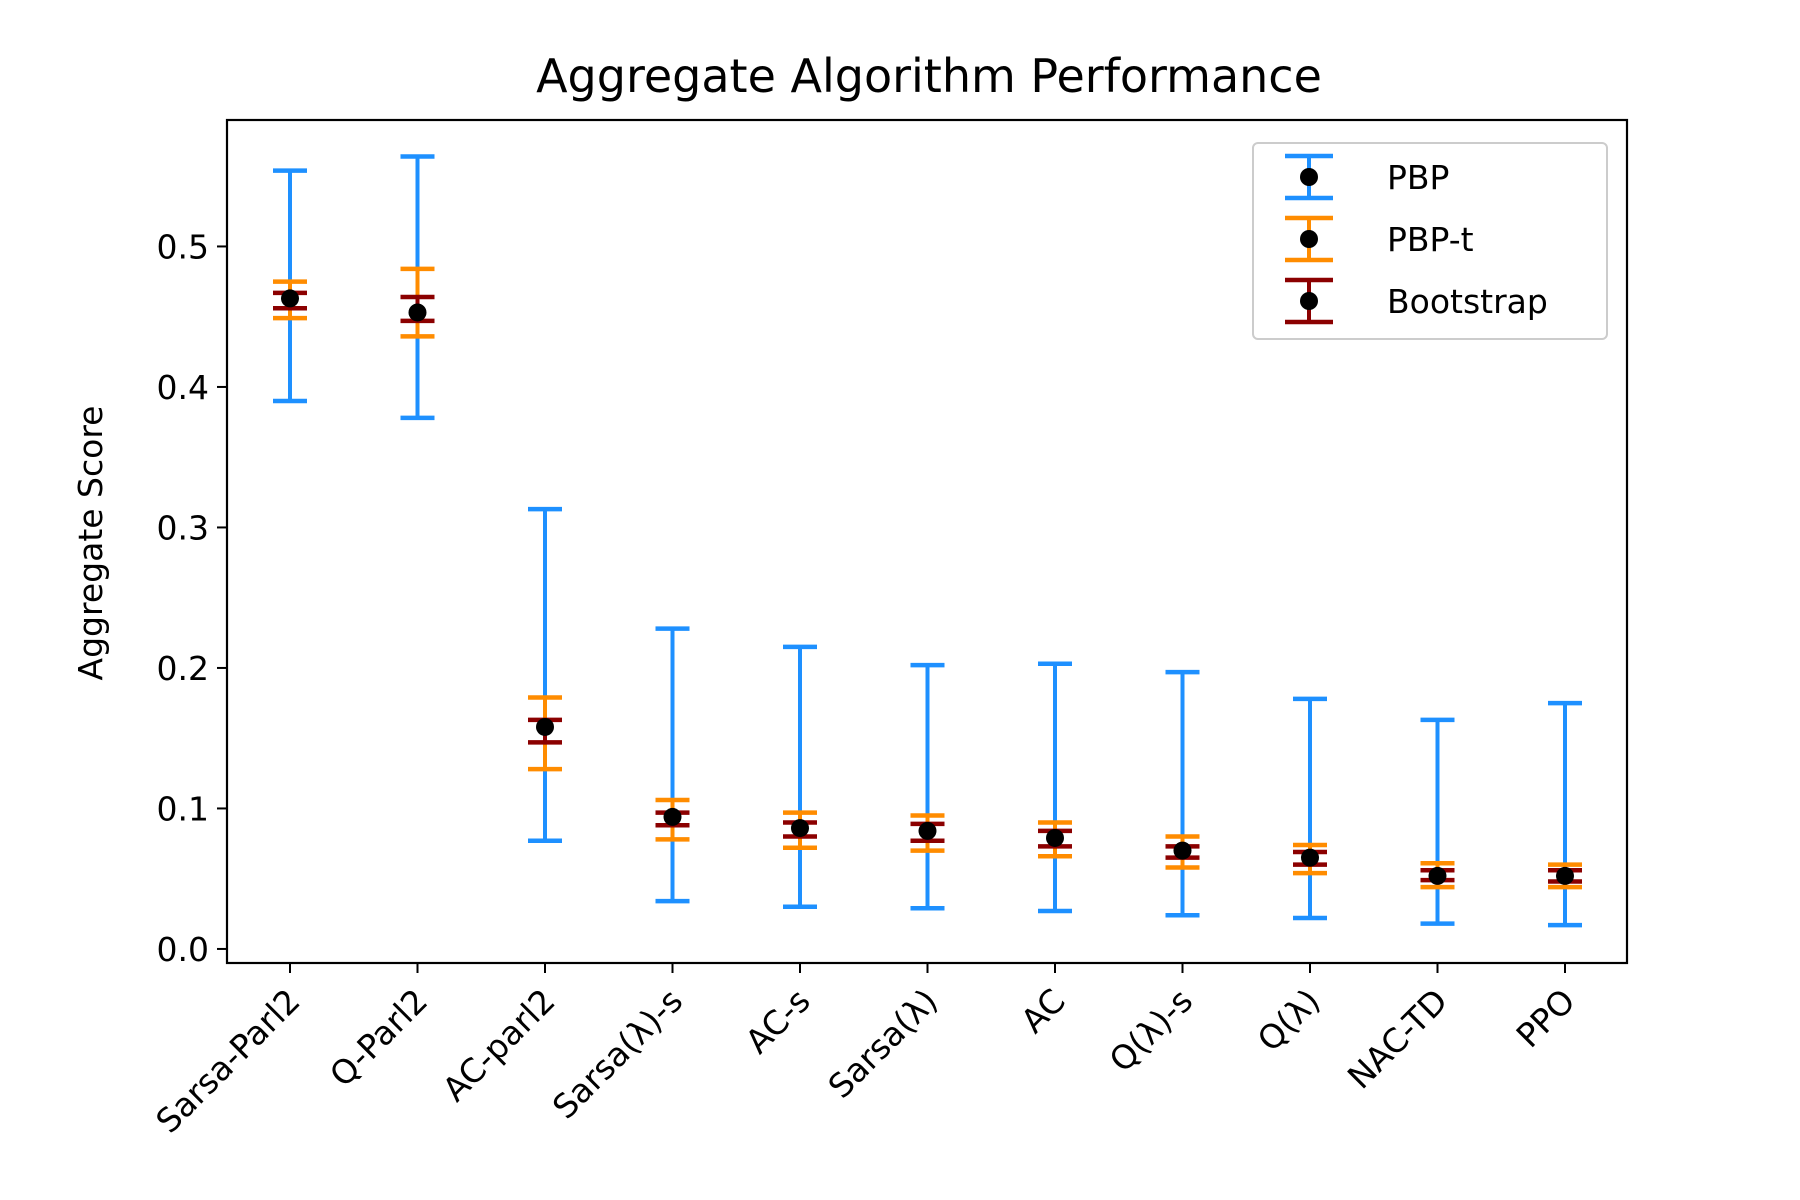  What do you see at coordinates (183, 808) in the screenshot?
I see `y-tick-label: 0.1` at bounding box center [183, 808].